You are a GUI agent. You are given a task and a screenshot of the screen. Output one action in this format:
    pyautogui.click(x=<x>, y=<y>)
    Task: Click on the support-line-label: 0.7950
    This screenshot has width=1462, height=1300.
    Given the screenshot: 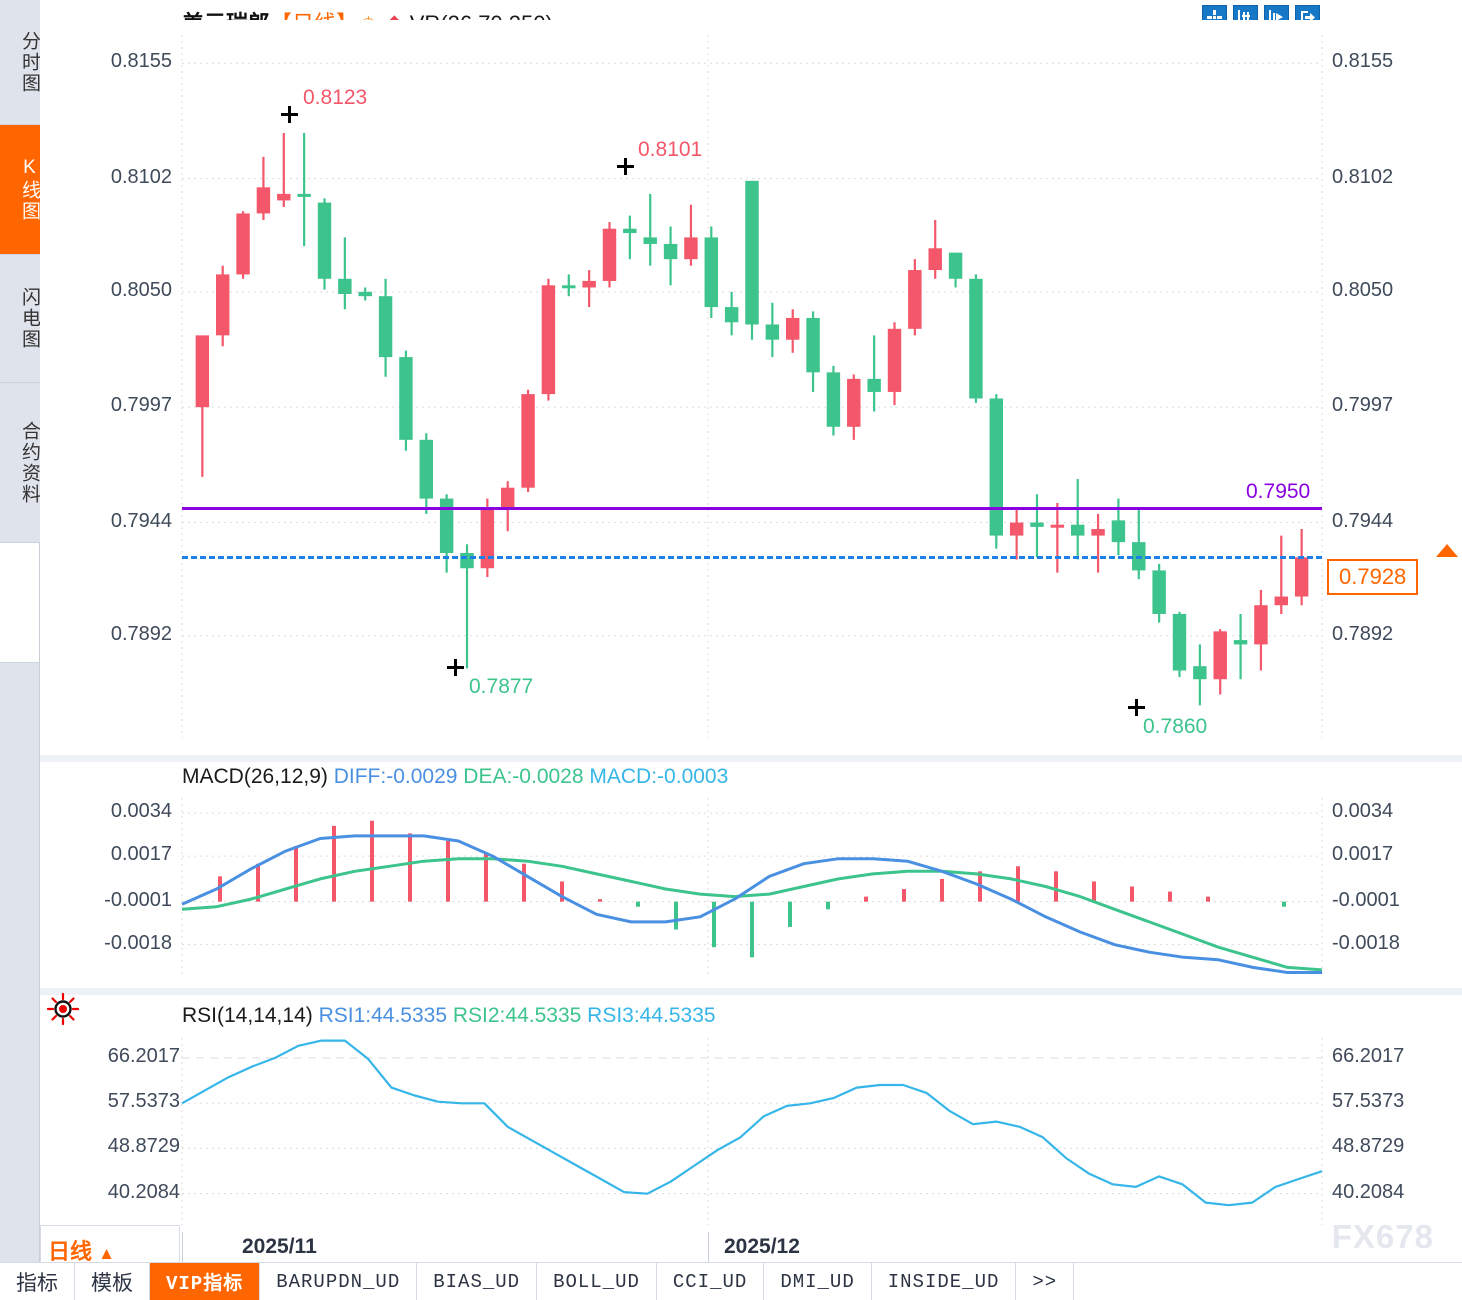 What is the action you would take?
    pyautogui.click(x=1278, y=491)
    